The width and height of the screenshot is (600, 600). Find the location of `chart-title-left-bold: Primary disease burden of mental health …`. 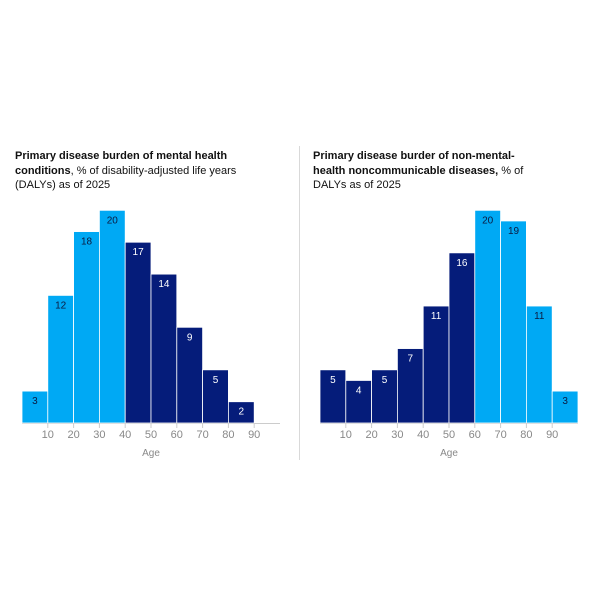

chart-title-left-bold: Primary disease burden of mental health … is located at coordinates (121, 163).